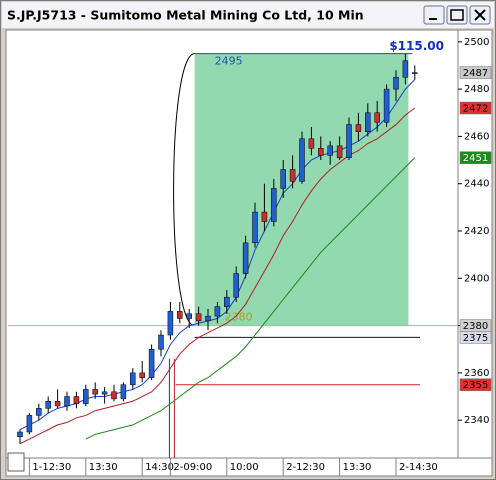  What do you see at coordinates (244, 467) in the screenshot?
I see `x-tick-label: 10:00` at bounding box center [244, 467].